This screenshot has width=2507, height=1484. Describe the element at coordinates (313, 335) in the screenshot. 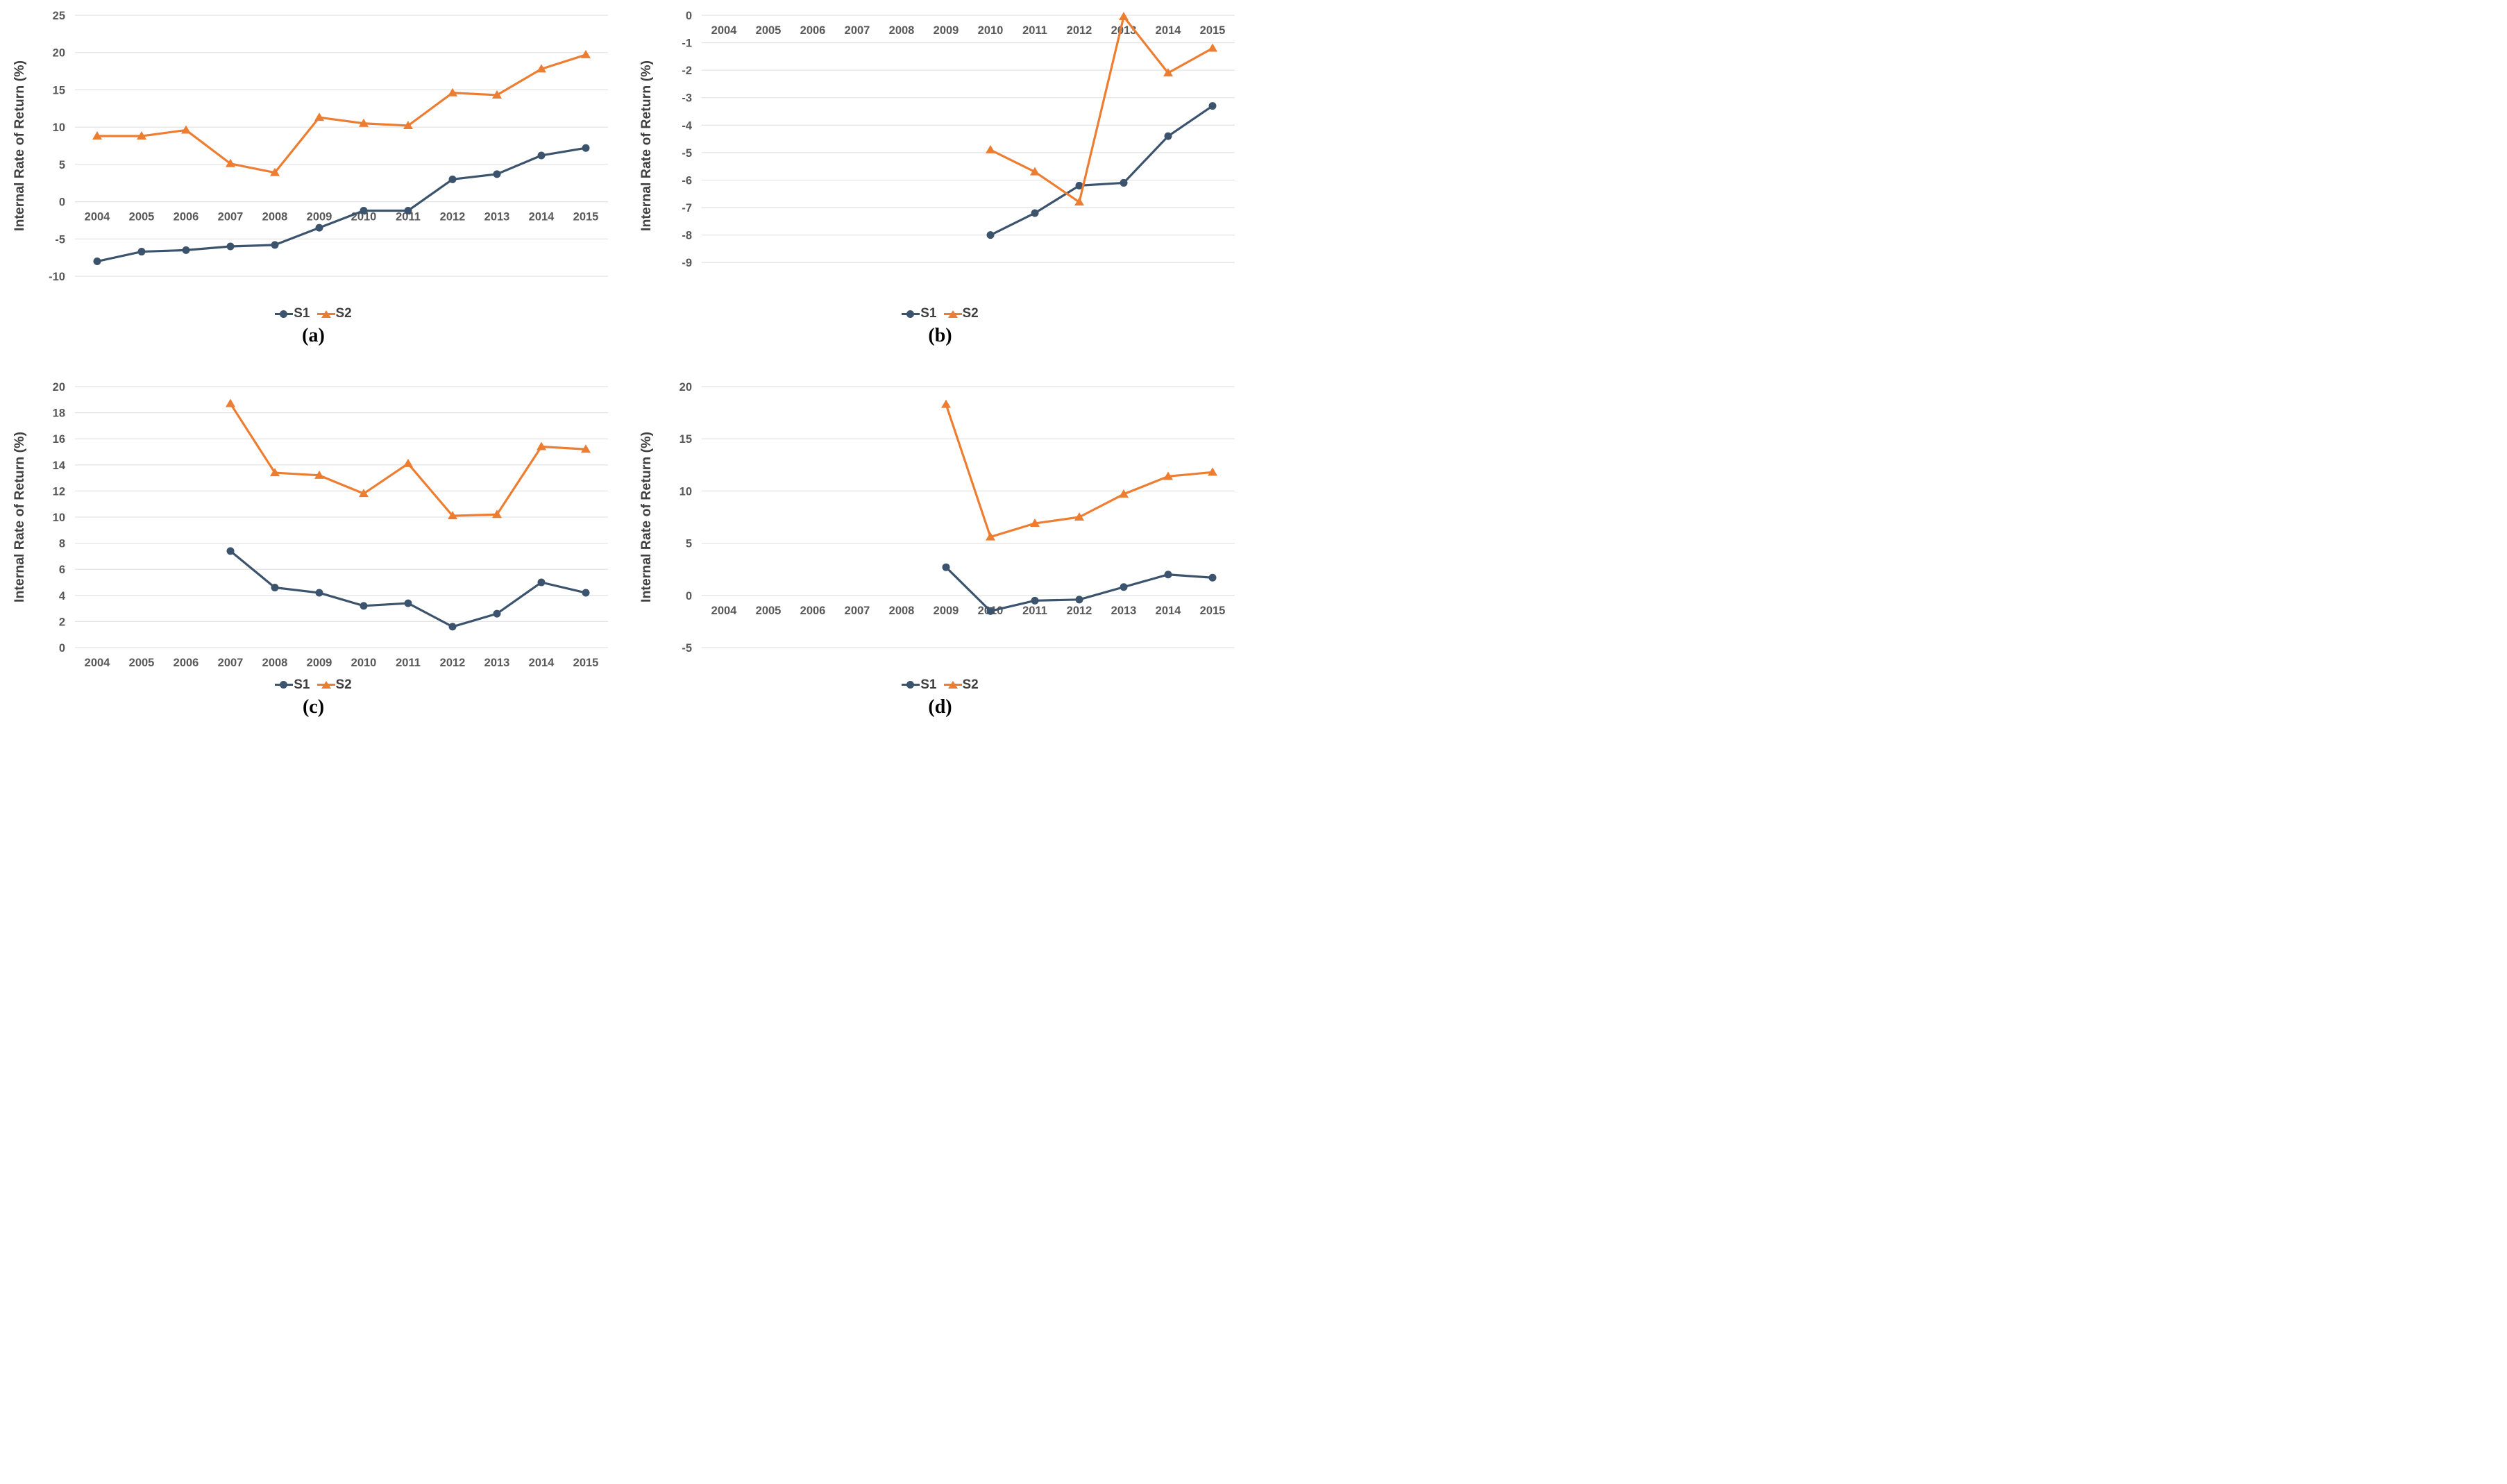

I see `caption-a: (a)` at that location.